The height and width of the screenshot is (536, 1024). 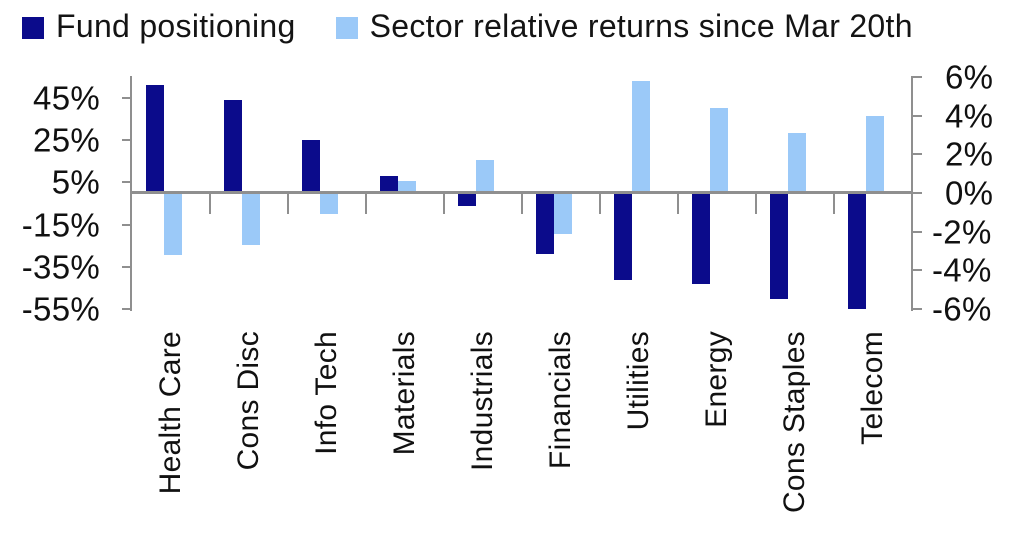 What do you see at coordinates (248, 401) in the screenshot?
I see `x-axis-category-label-text: Cons Disc` at bounding box center [248, 401].